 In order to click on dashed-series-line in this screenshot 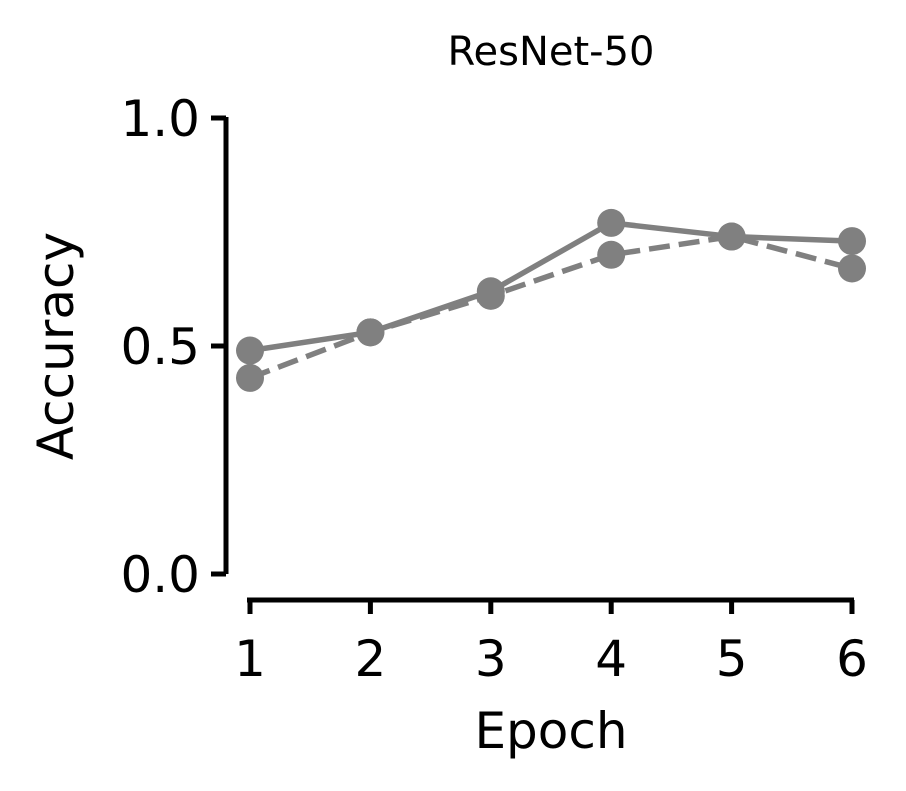, I will do `click(551, 307)`.